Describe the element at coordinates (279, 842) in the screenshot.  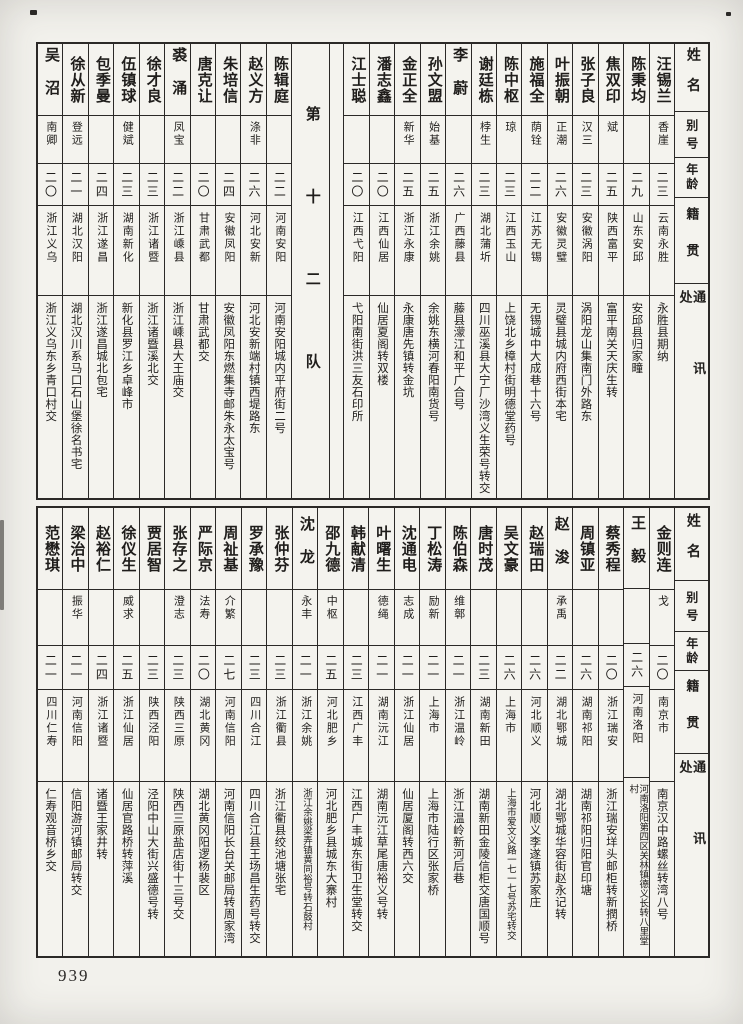
I see `address-text: 浙江衢县绞池塘张宅` at that location.